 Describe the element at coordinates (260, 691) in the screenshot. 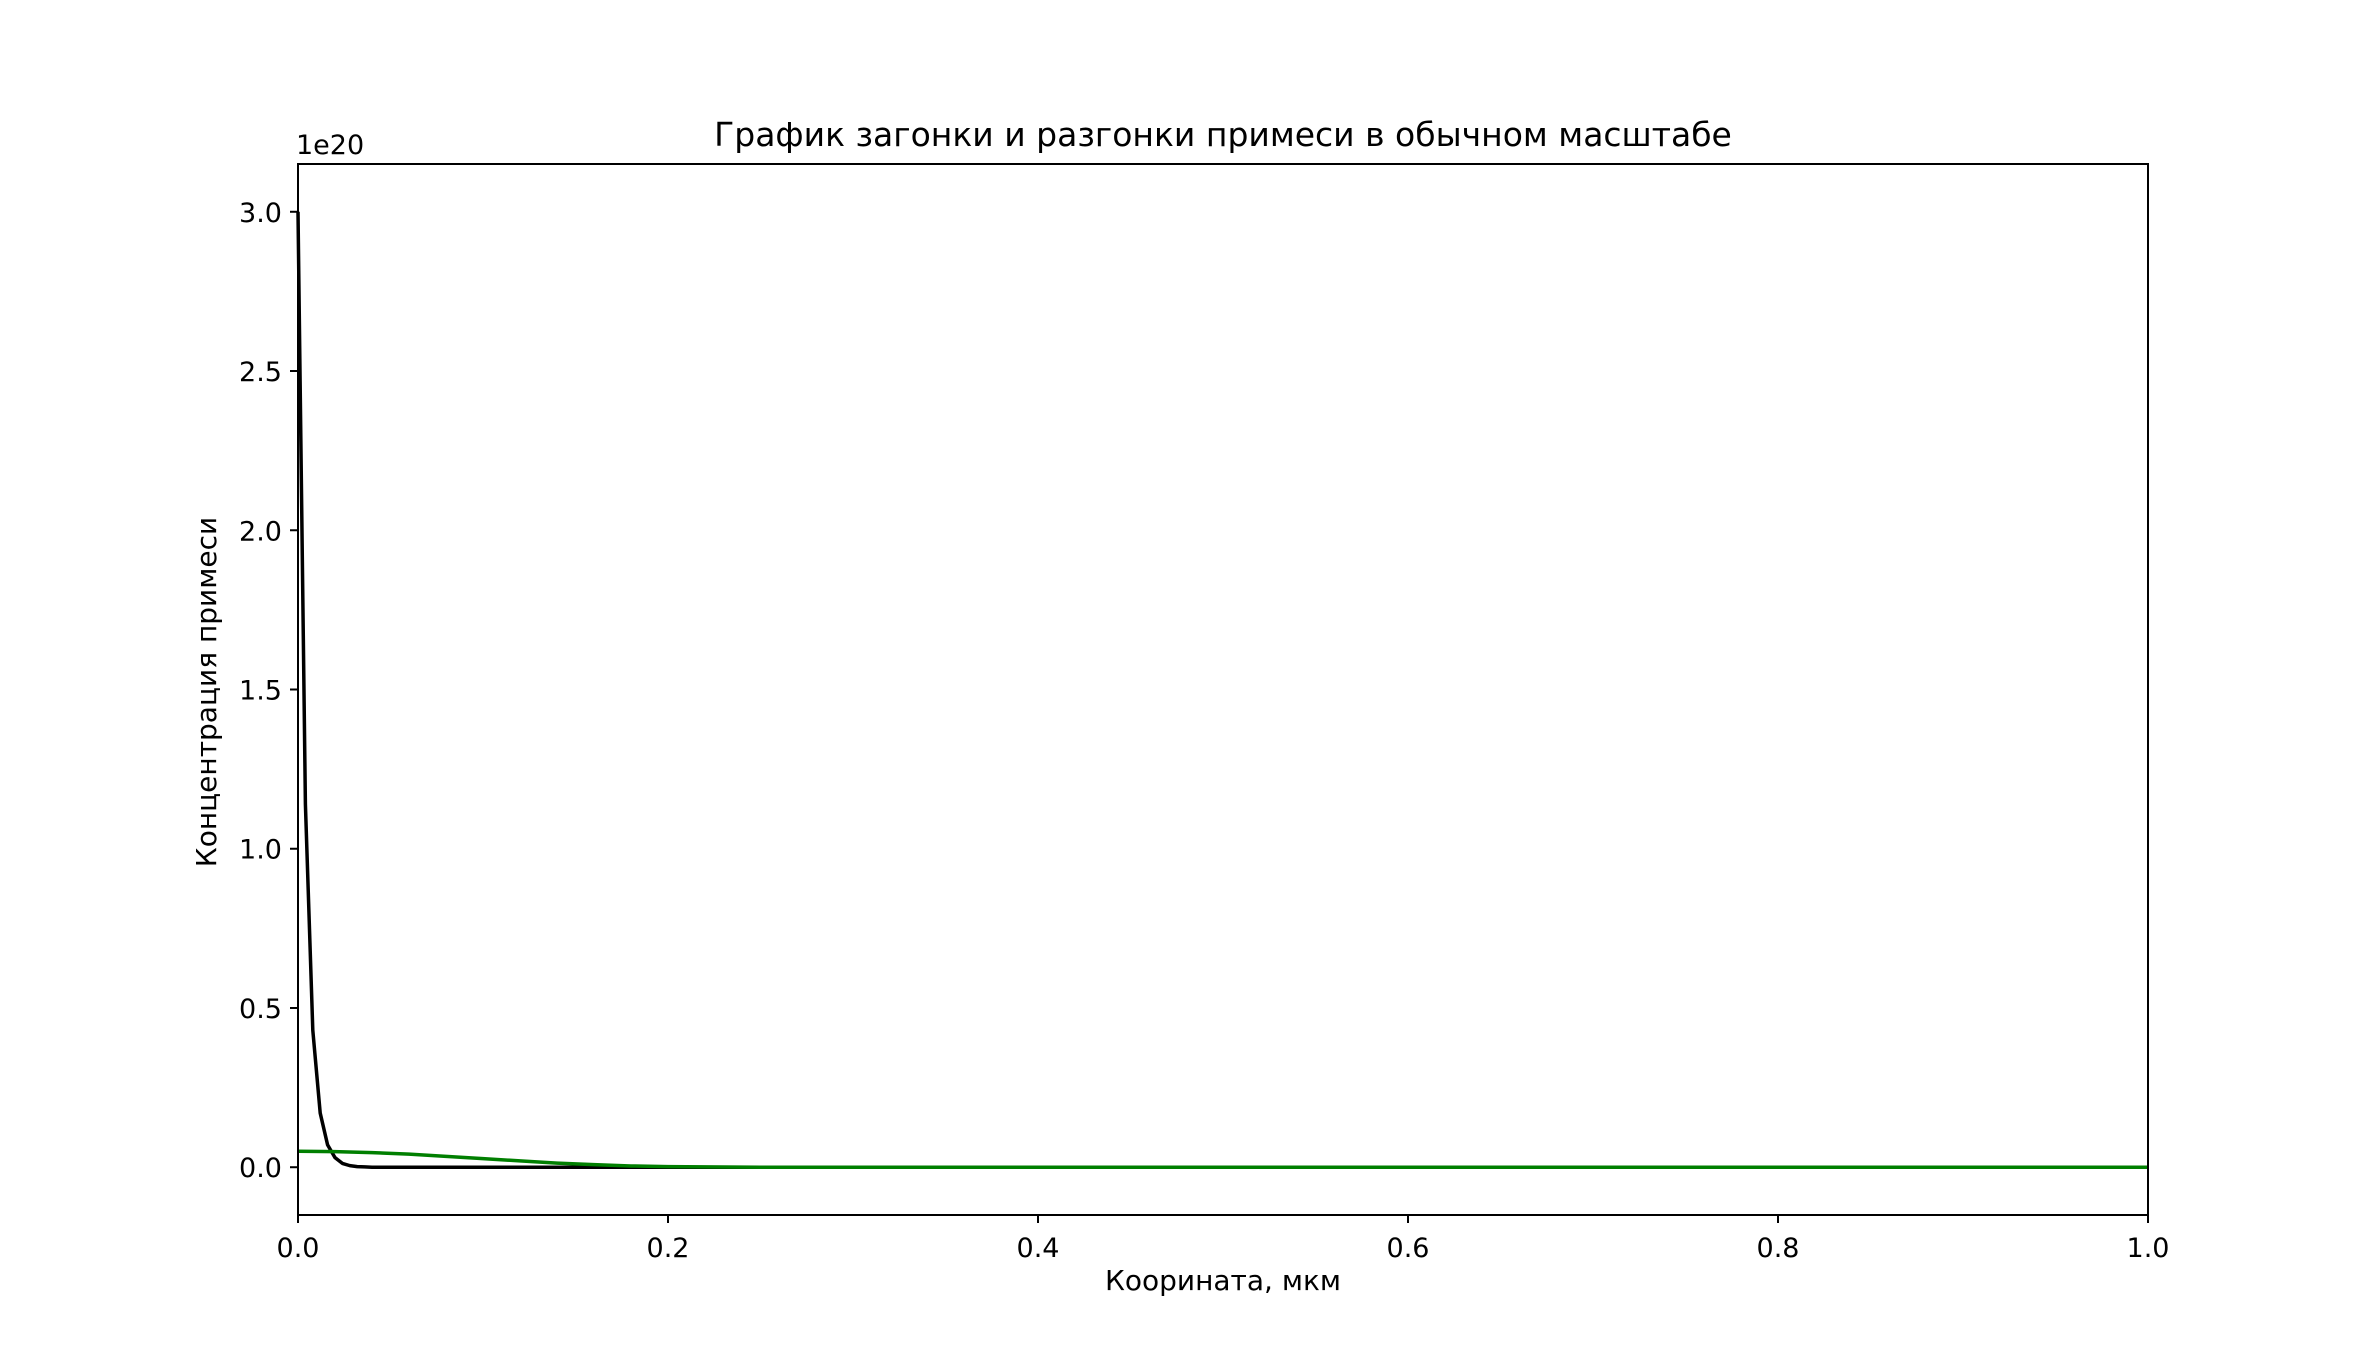

I see `y-tick-label: 1.5` at that location.